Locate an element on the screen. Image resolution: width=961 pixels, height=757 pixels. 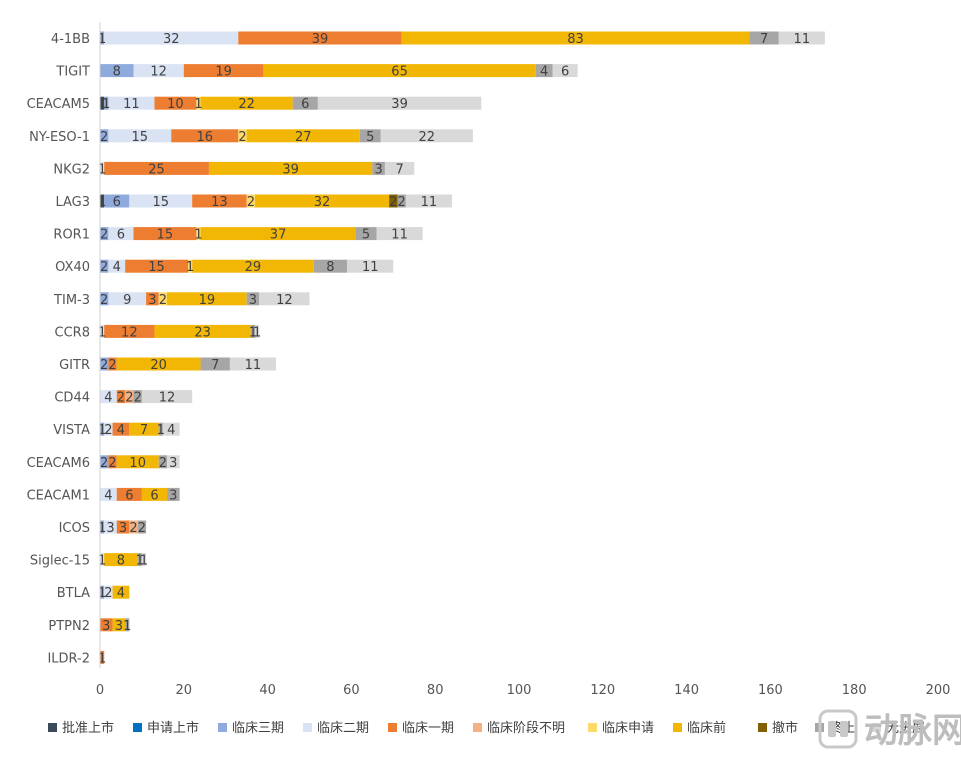
category-label: BTLA is located at coordinates (73, 593).